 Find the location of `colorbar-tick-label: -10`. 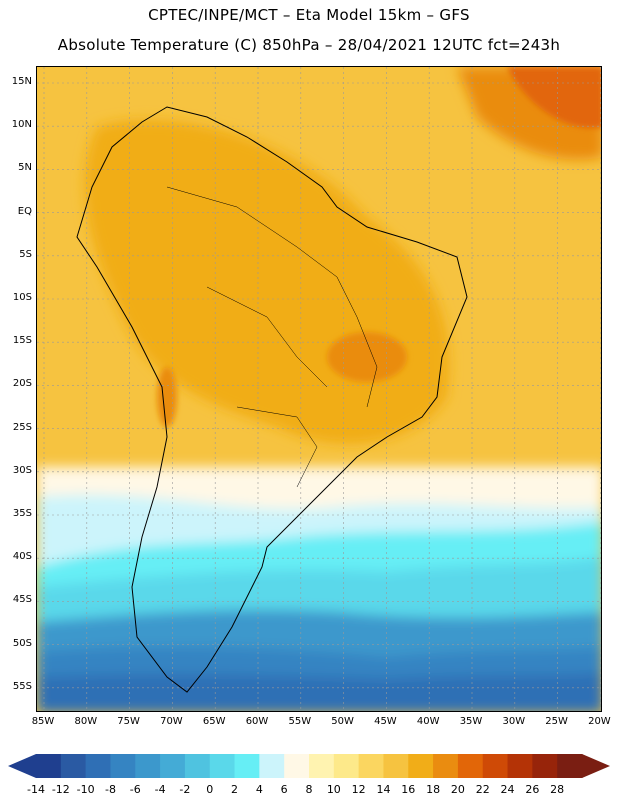

colorbar-tick-label: -10 is located at coordinates (85, 789).